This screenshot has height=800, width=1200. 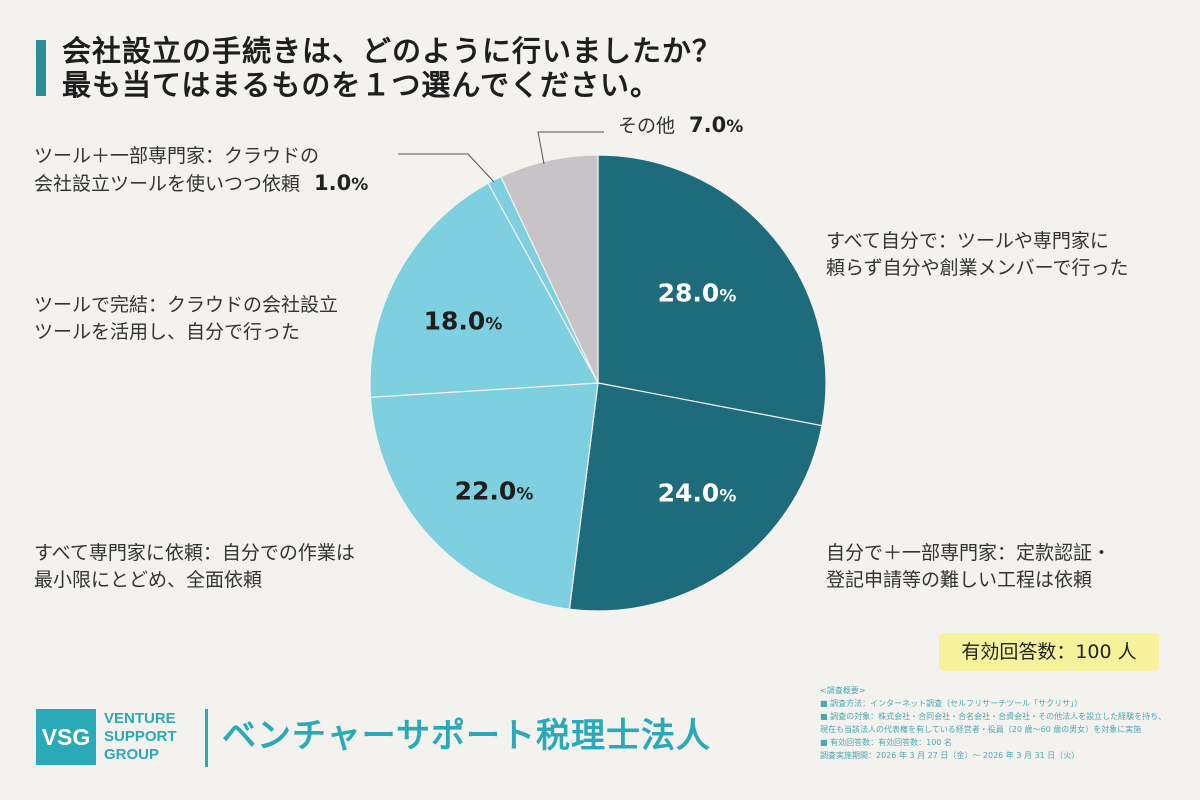 What do you see at coordinates (201, 183) in the screenshot?
I see `slice-label-tool-plus-expert-line-2: 会社設立ツールを使いつつ依頼 1.0%` at bounding box center [201, 183].